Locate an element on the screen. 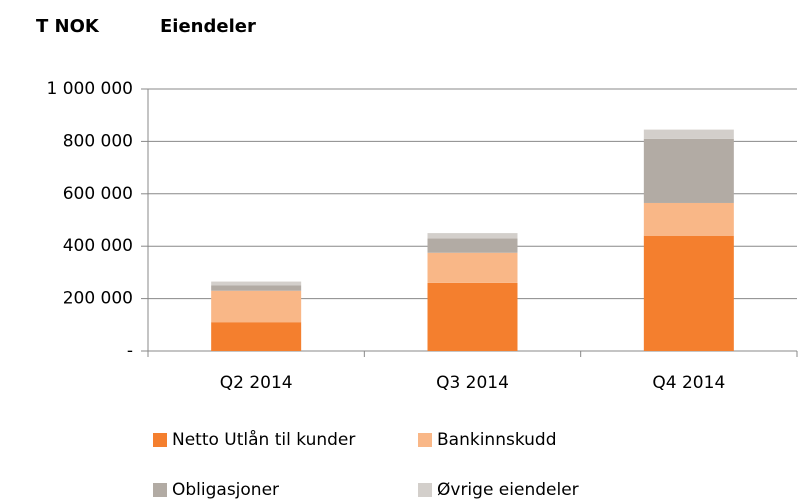  y-tick-label: 1 000 000 is located at coordinates (89, 89).